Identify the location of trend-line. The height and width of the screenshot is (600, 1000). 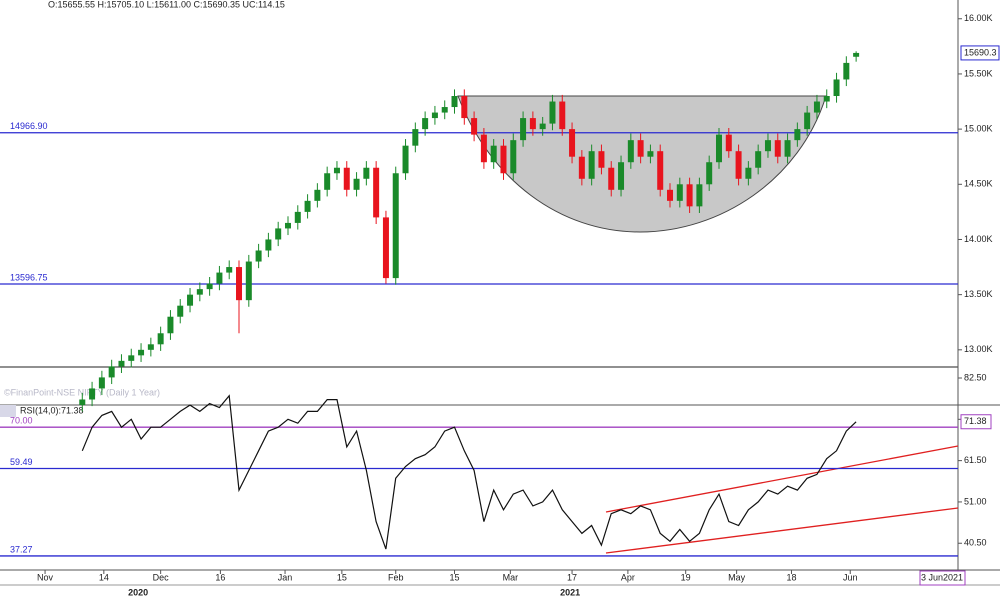
(782, 479).